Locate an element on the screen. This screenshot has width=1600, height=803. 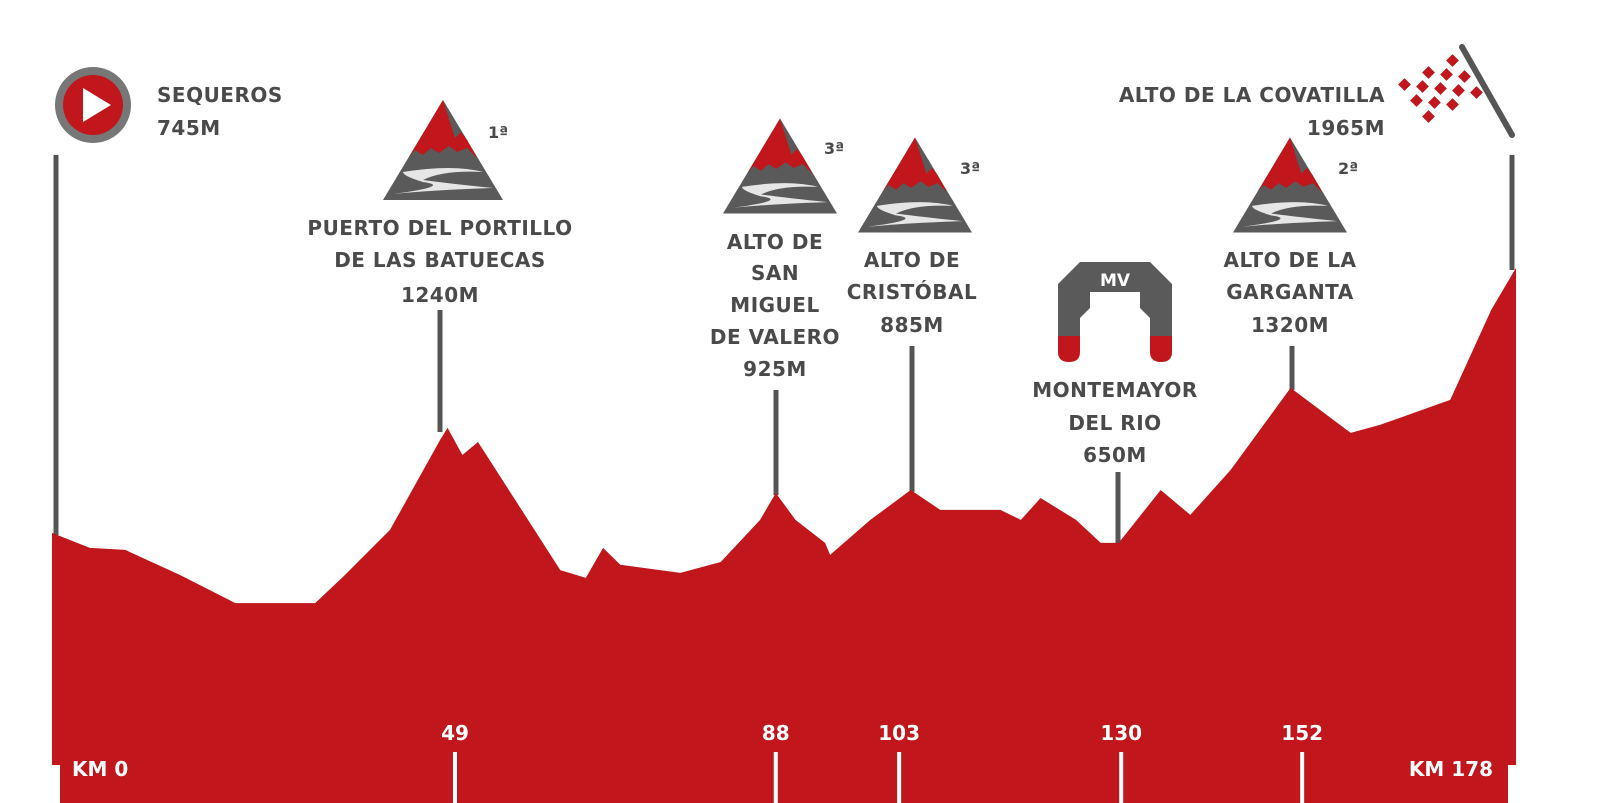
garganta-name-line-2: GARGANTA is located at coordinates (1290, 292).